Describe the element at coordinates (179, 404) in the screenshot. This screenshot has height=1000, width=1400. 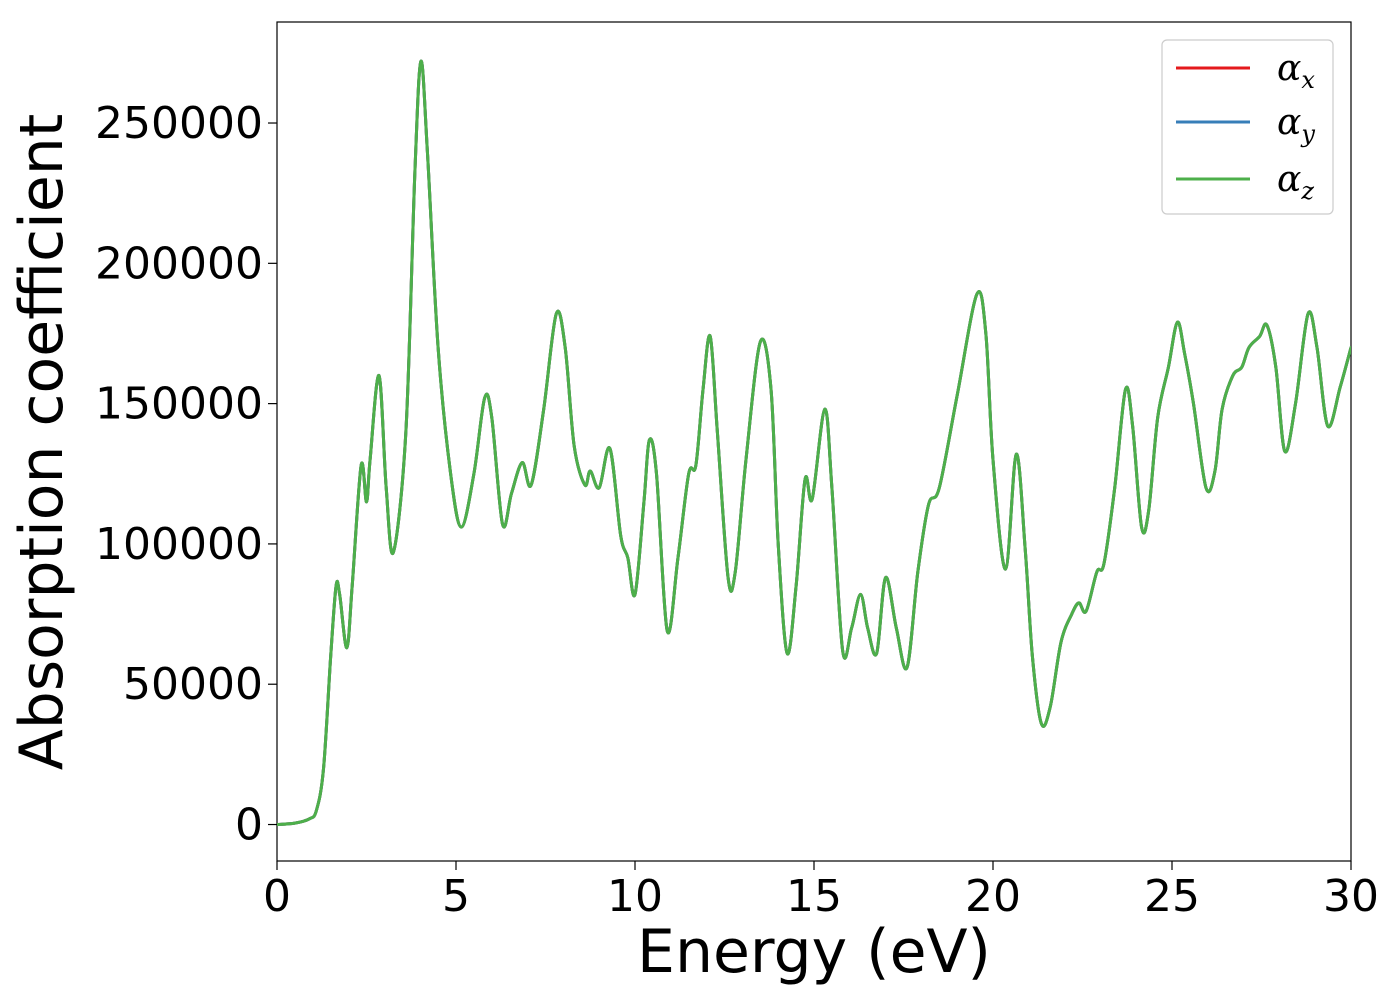
I see `y-tick-label: 150000` at that location.